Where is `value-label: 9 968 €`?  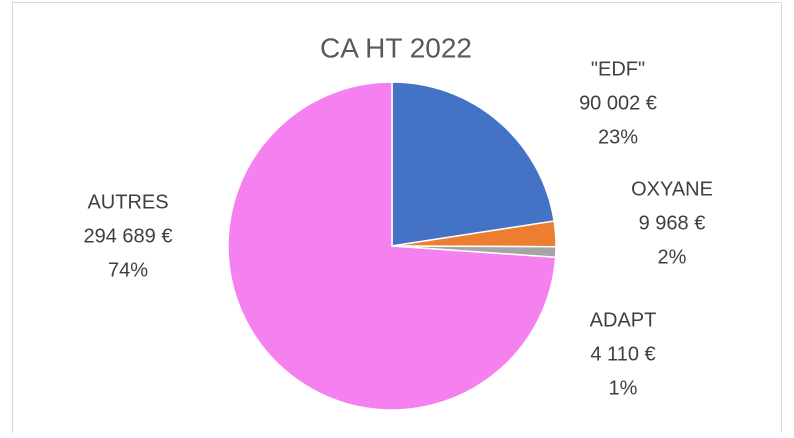
value-label: 9 968 € is located at coordinates (672, 223).